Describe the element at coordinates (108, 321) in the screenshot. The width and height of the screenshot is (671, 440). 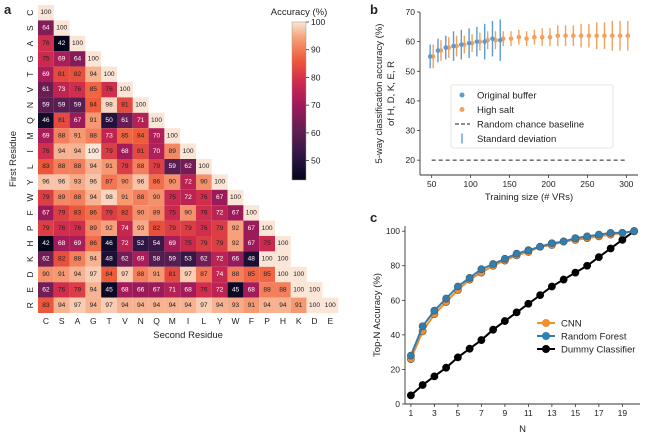
I see `heatmap-col-label: T` at that location.